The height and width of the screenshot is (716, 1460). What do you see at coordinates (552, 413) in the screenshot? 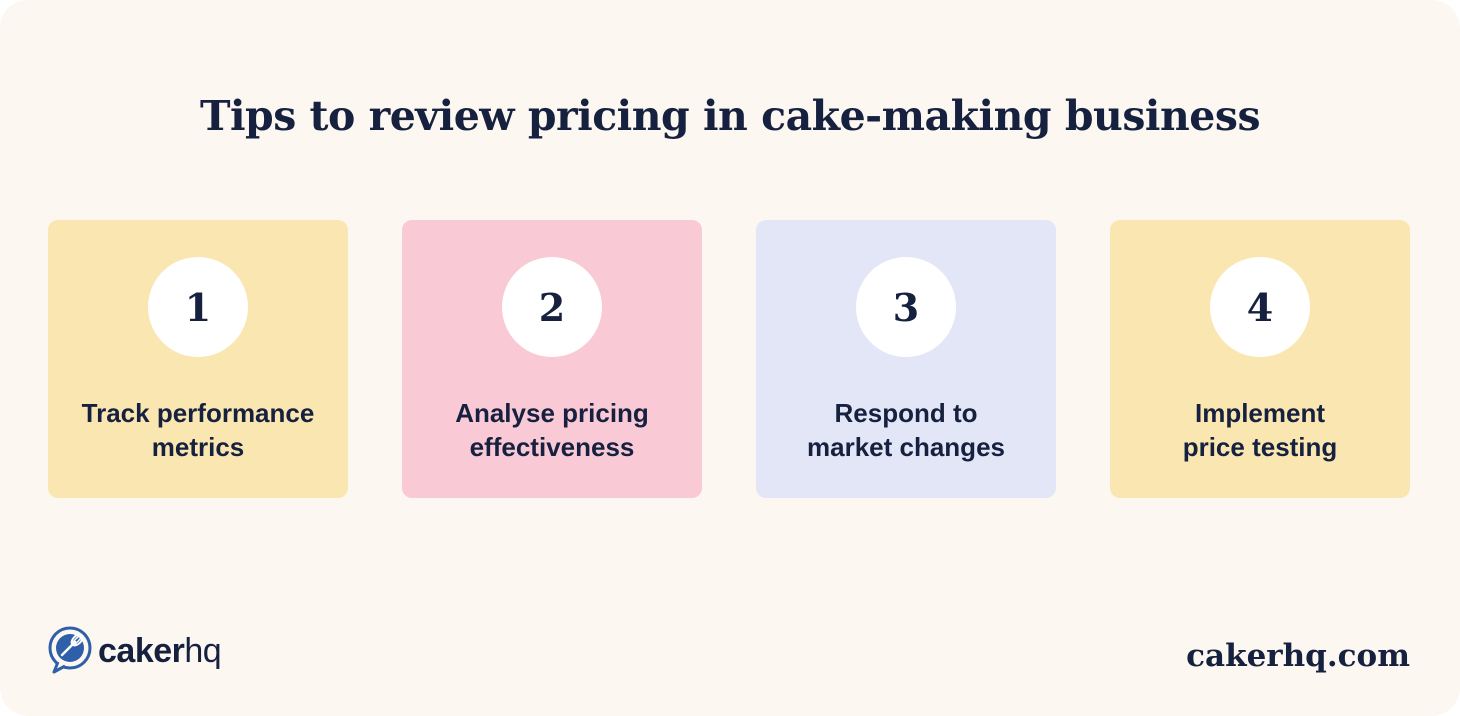
I see `tip-label-line: Analyse pricing` at bounding box center [552, 413].